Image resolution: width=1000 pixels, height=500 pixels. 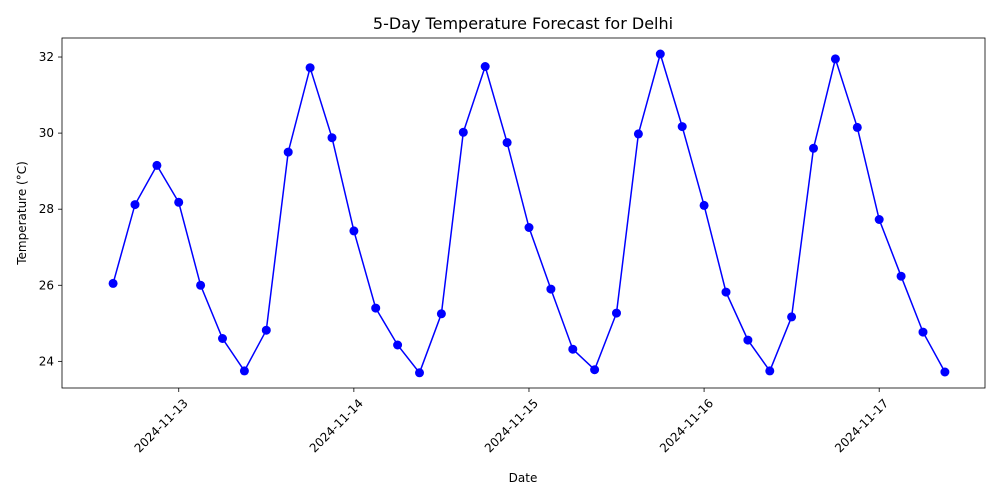 I want to click on x-tick-label: 2024-11-15, so click(x=511, y=425).